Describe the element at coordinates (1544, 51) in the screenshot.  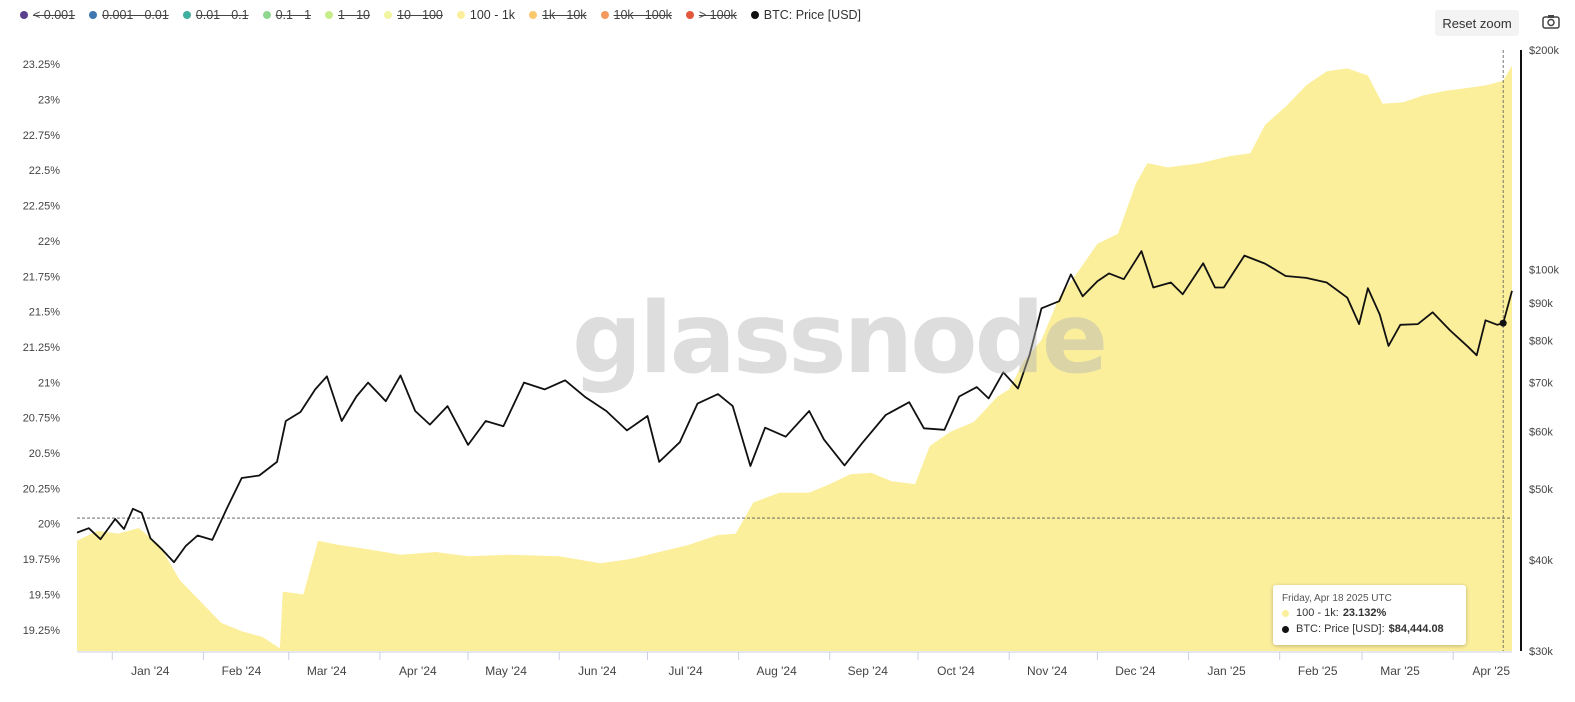
I see `y-right-tick-label: $200k` at that location.